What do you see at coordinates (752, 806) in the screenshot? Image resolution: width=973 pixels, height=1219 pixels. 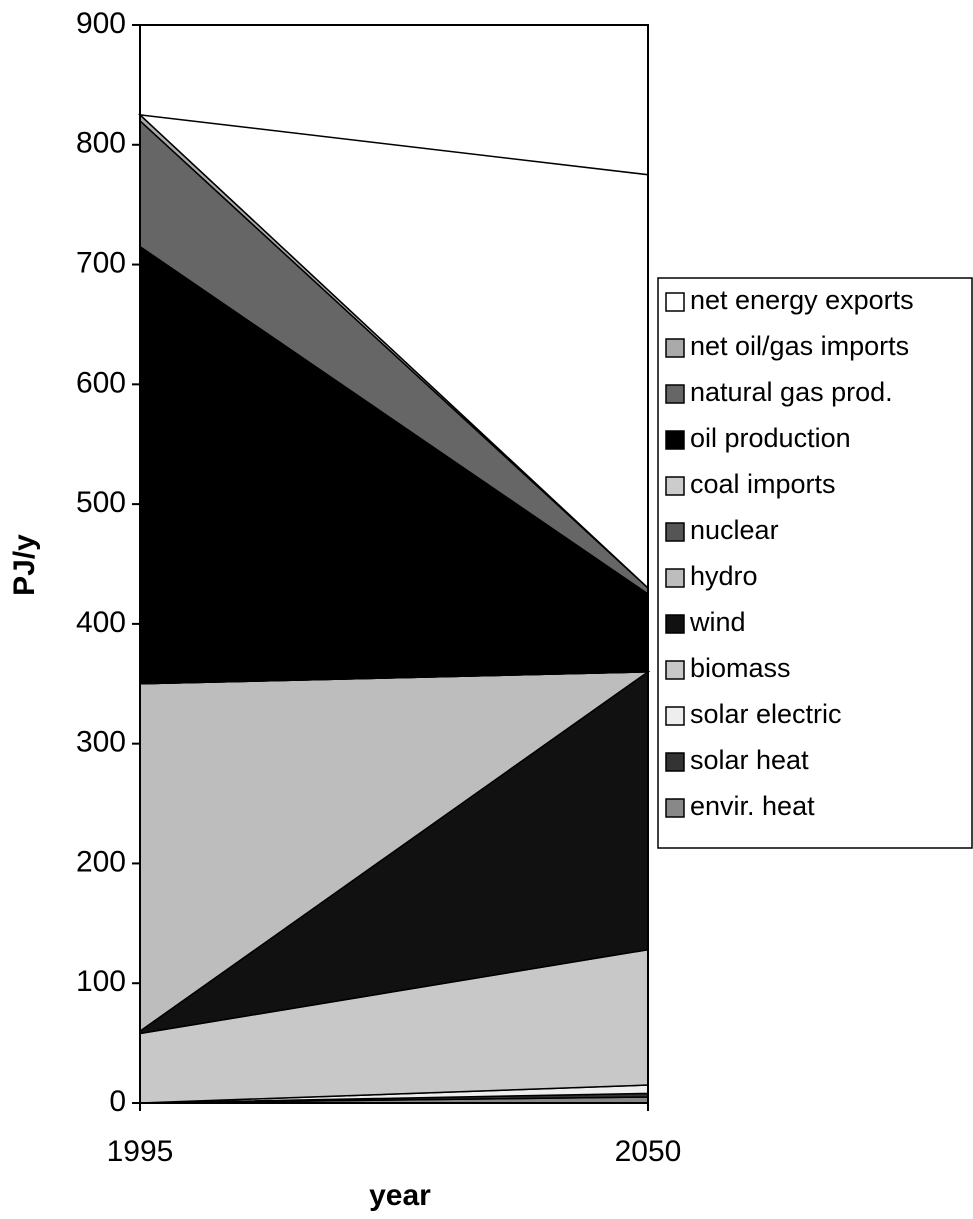 I see `legend-label: envir. heat` at bounding box center [752, 806].